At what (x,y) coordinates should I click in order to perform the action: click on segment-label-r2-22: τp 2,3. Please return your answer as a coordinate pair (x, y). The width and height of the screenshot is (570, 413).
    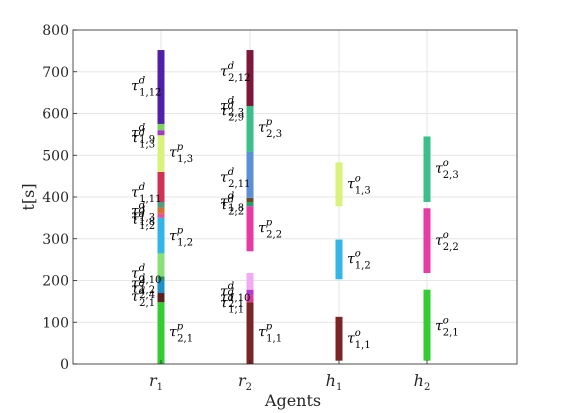
    Looking at the image, I should click on (270, 128).